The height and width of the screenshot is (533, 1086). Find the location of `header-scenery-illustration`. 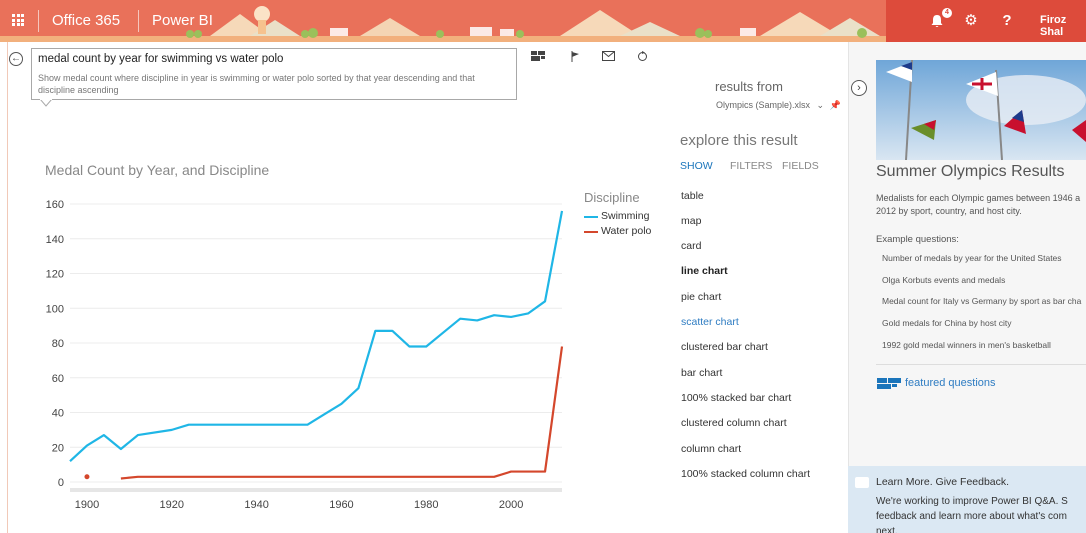

header-scenery-illustration is located at coordinates (443, 21).